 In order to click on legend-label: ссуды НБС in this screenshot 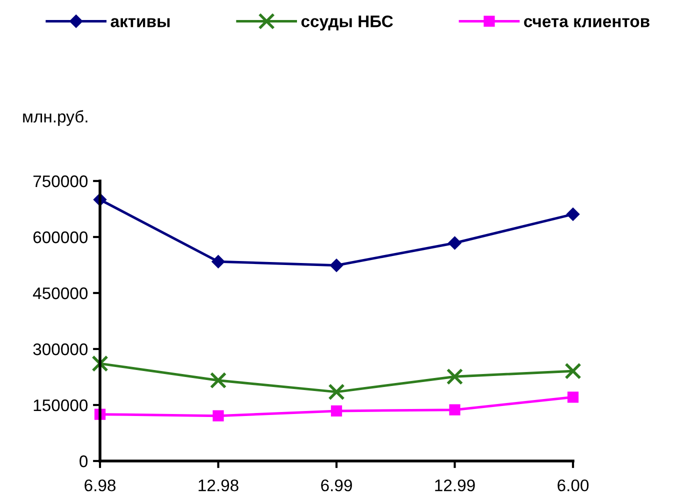, I will do `click(347, 23)`.